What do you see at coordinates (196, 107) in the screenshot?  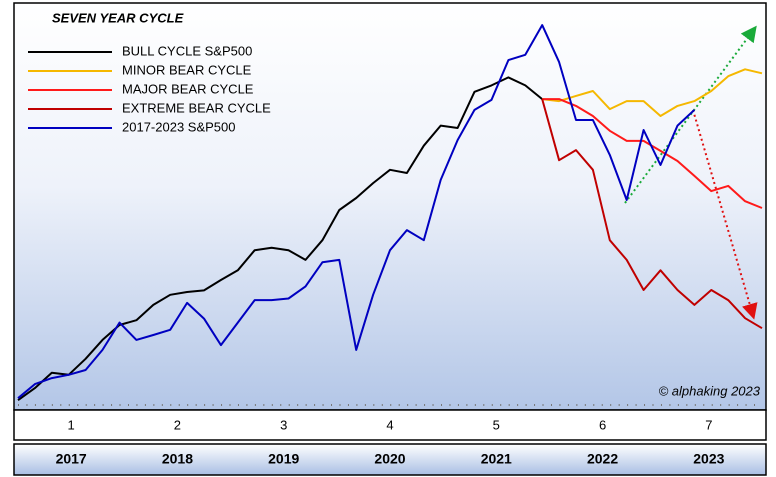 I see `legend-label: EXTREME BEAR CYCLE` at bounding box center [196, 107].